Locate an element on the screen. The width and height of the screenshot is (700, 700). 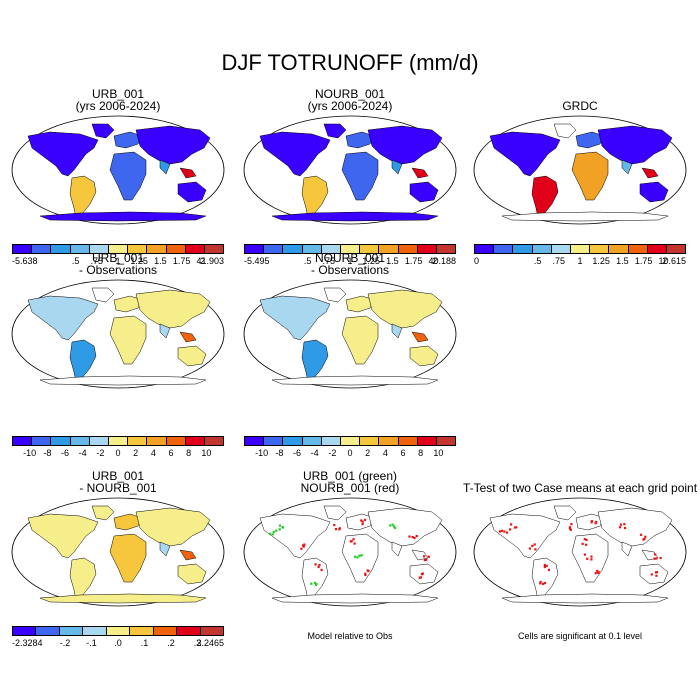
colorbar-tick-label: 6 is located at coordinates (403, 453).